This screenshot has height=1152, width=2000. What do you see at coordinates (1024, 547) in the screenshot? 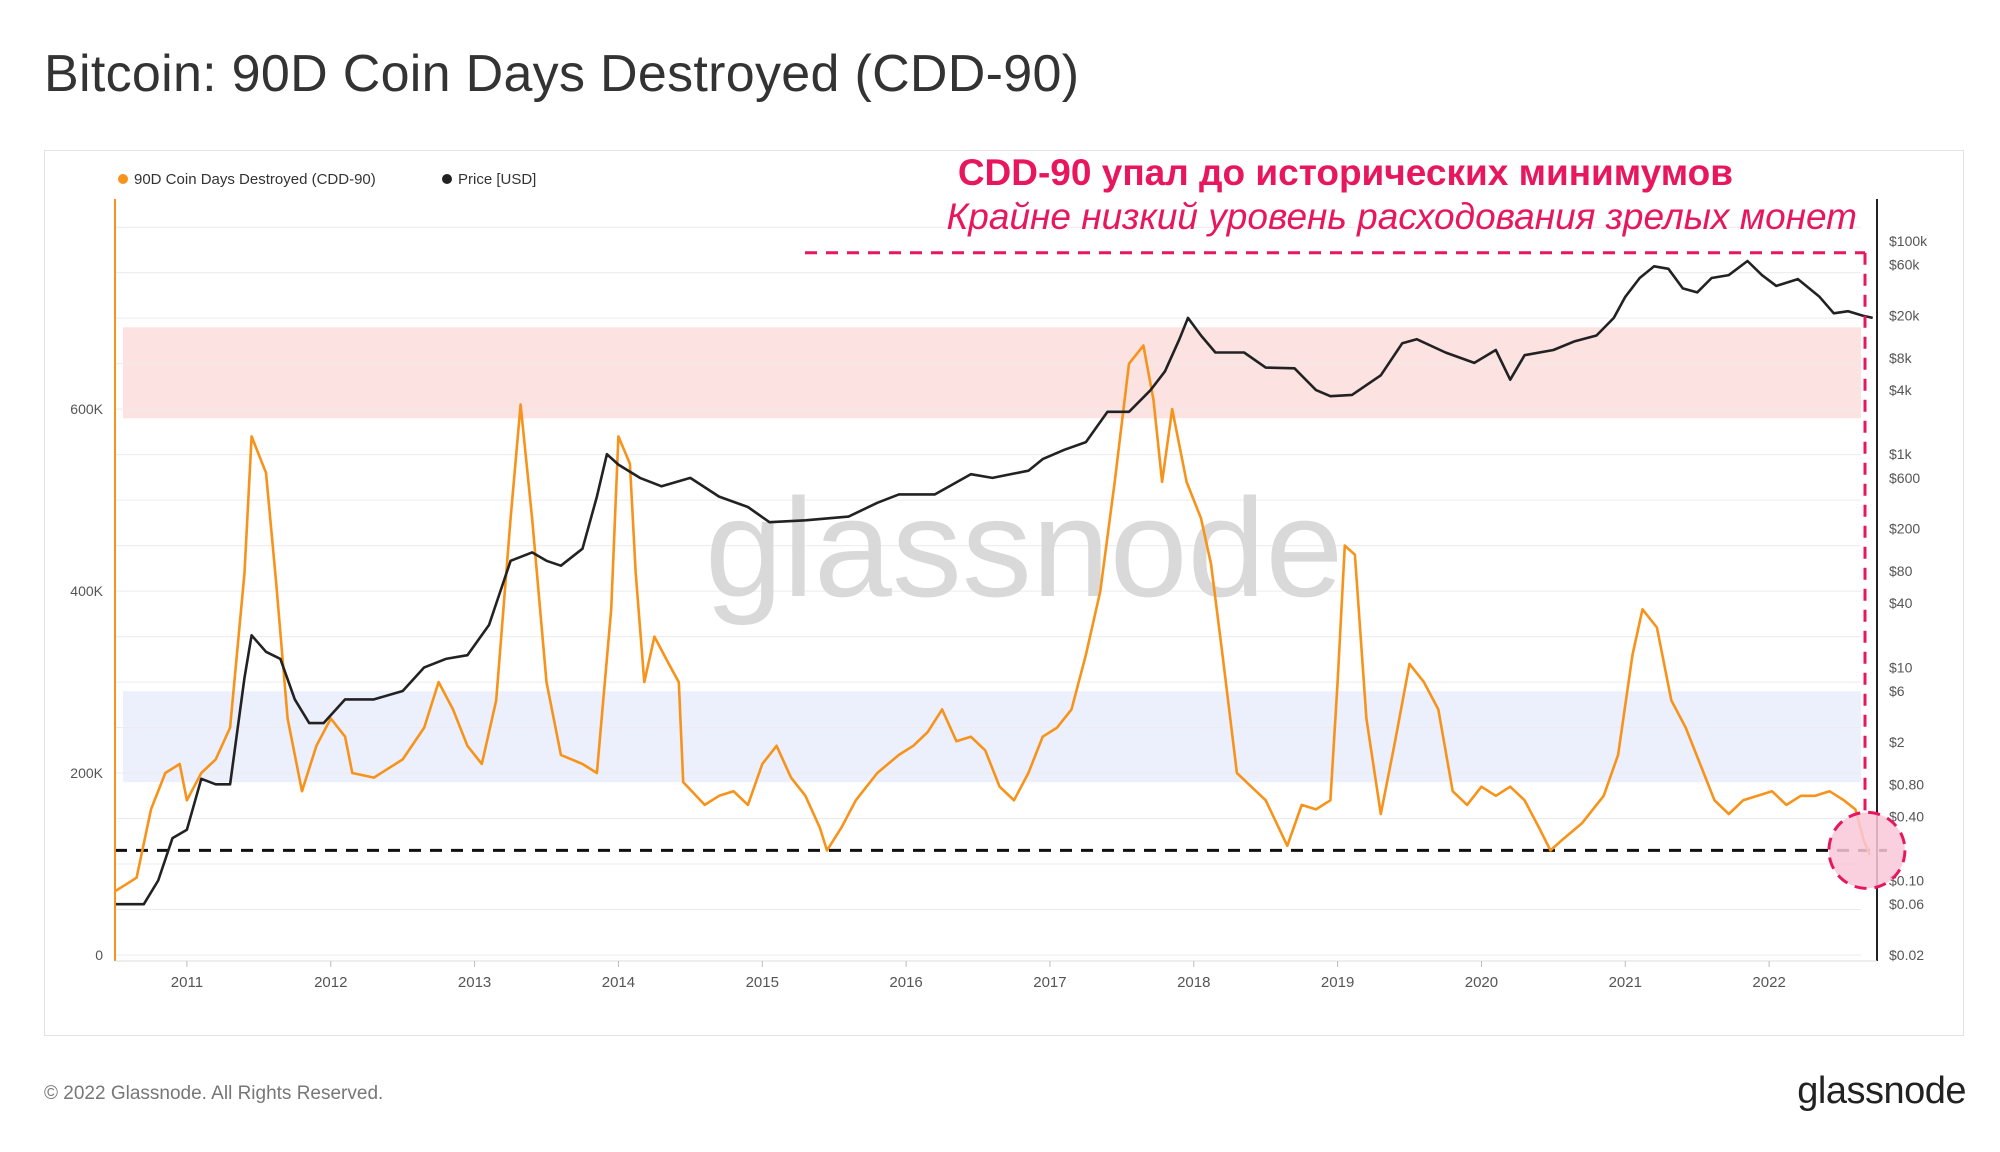
I see `watermark: glassnode` at bounding box center [1024, 547].